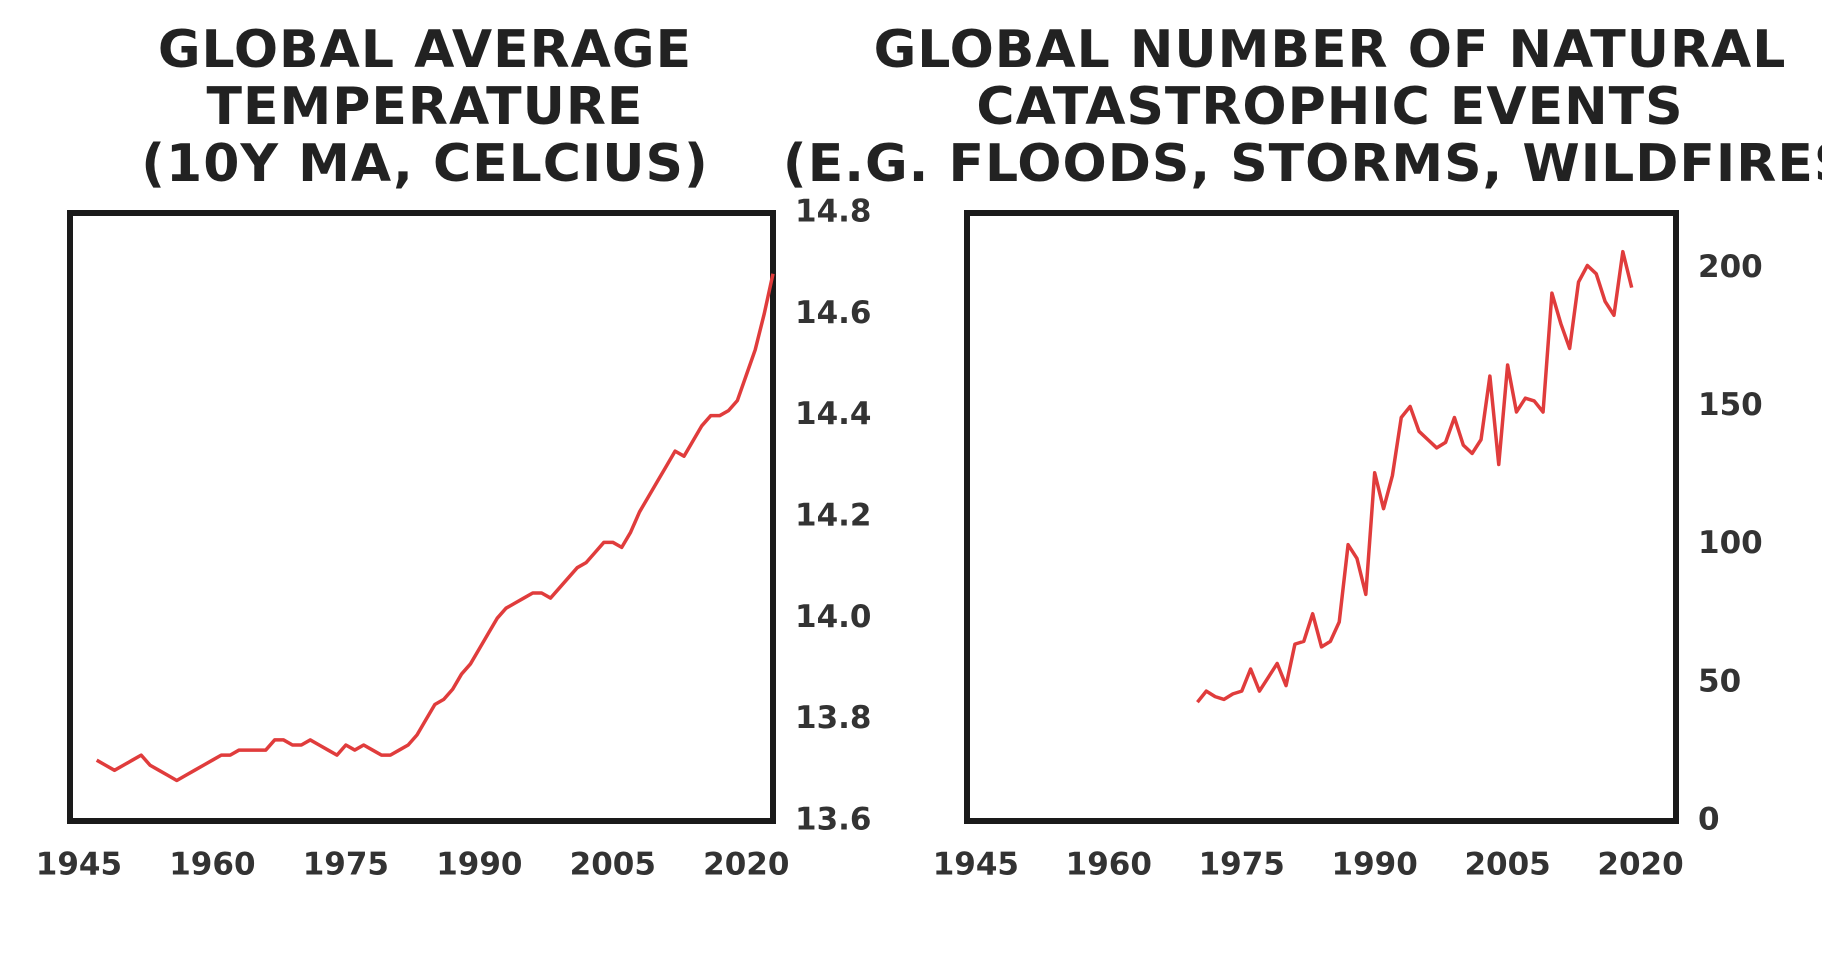  What do you see at coordinates (1329, 107) in the screenshot?
I see `chart-title: CATASTROPHIC EVENTS` at bounding box center [1329, 107].